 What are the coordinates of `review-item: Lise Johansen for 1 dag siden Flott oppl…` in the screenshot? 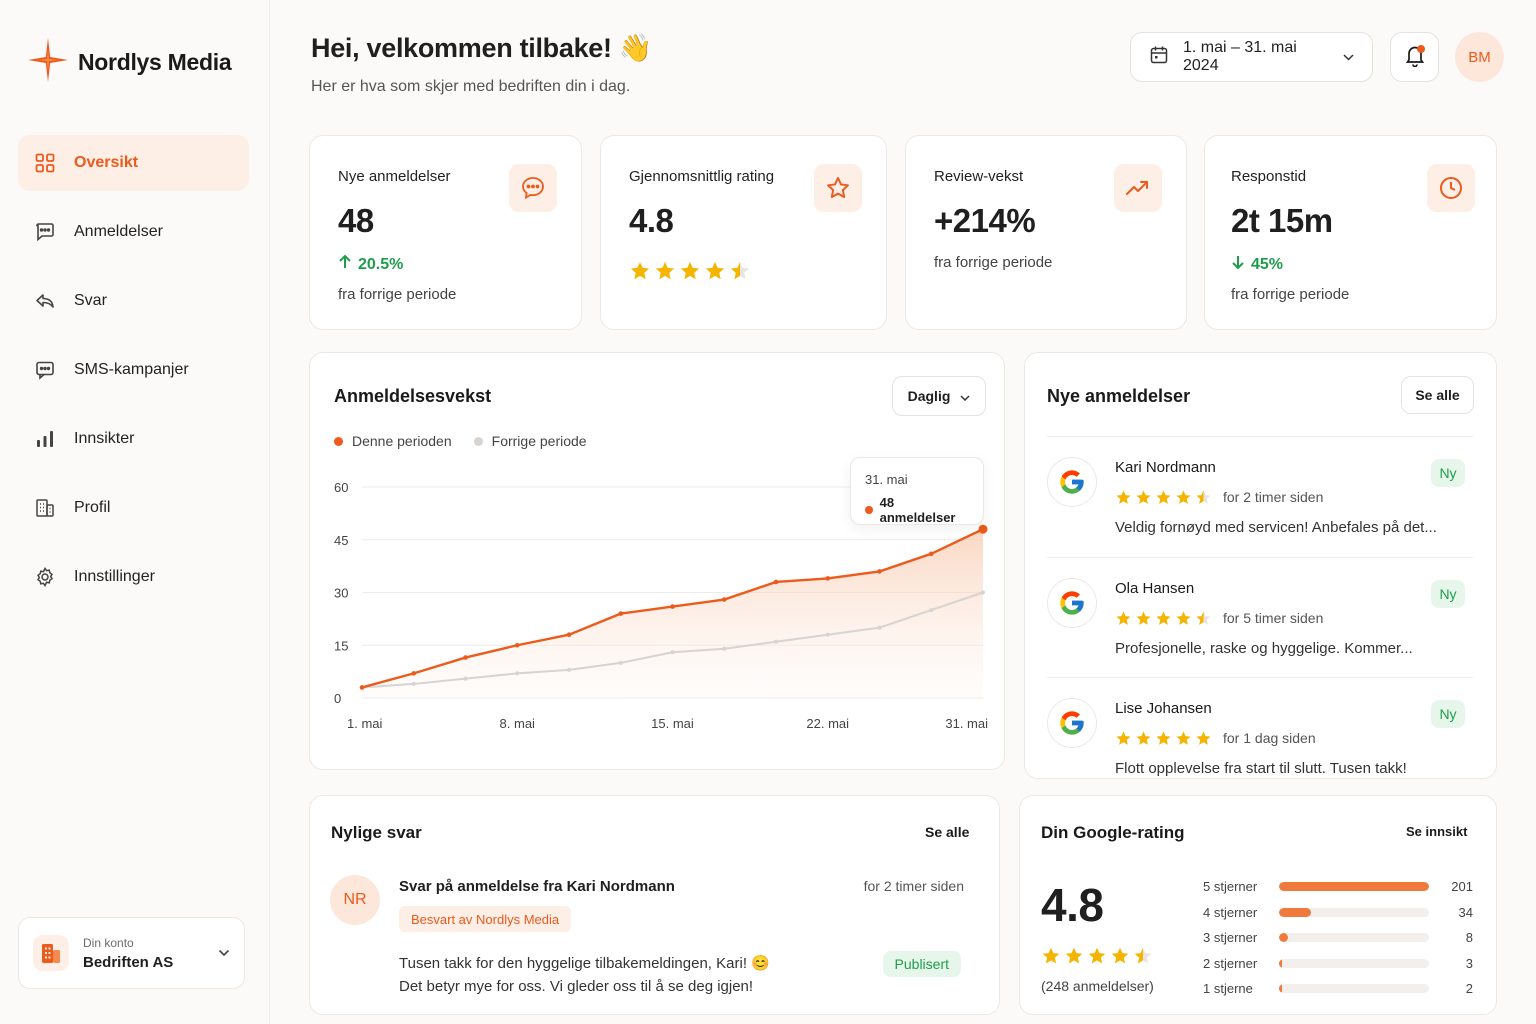 It's located at (1260, 727).